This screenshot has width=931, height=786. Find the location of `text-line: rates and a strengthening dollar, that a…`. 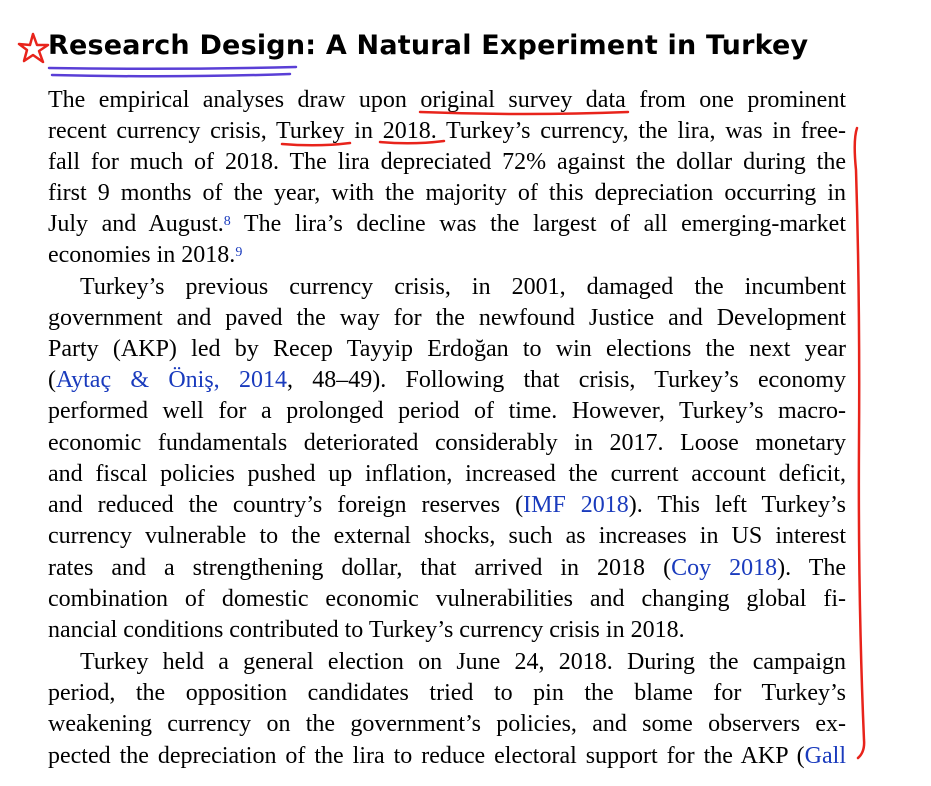

text-line: rates and a strengthening dollar, that a… is located at coordinates (447, 568).